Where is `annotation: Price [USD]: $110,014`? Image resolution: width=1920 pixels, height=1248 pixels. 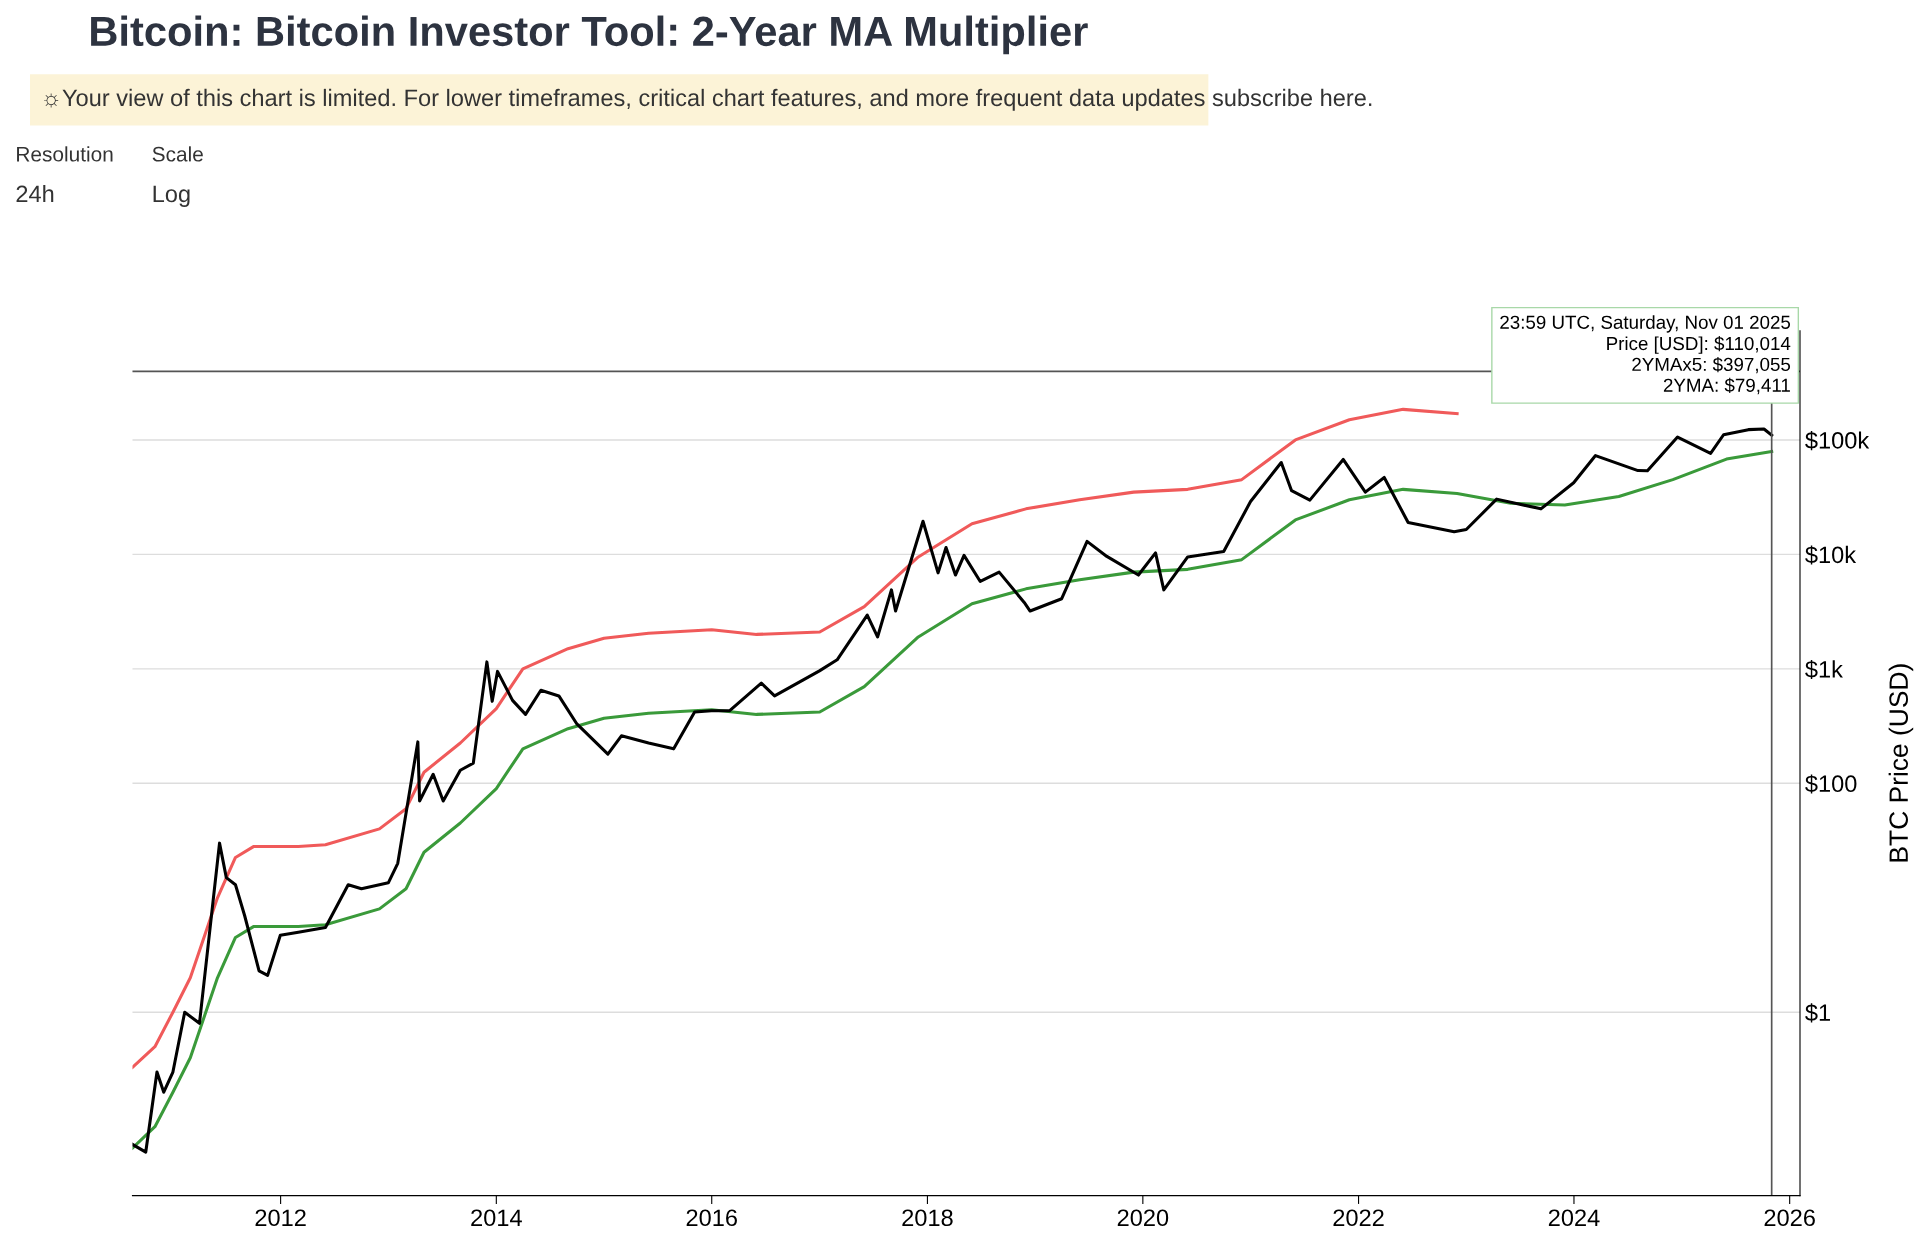 annotation: Price [USD]: $110,014 is located at coordinates (1699, 345).